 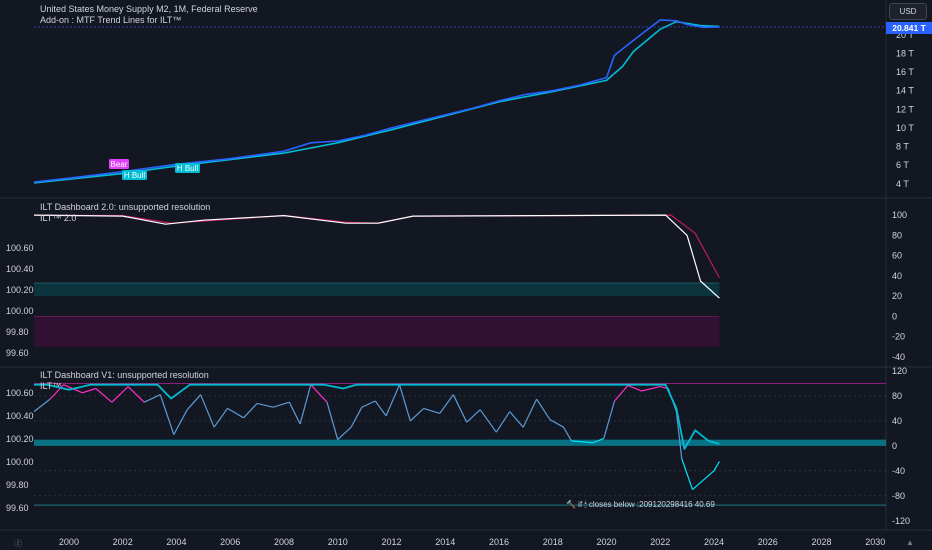 What do you see at coordinates (284, 542) in the screenshot?
I see `x-axis-tick: 2008` at bounding box center [284, 542].